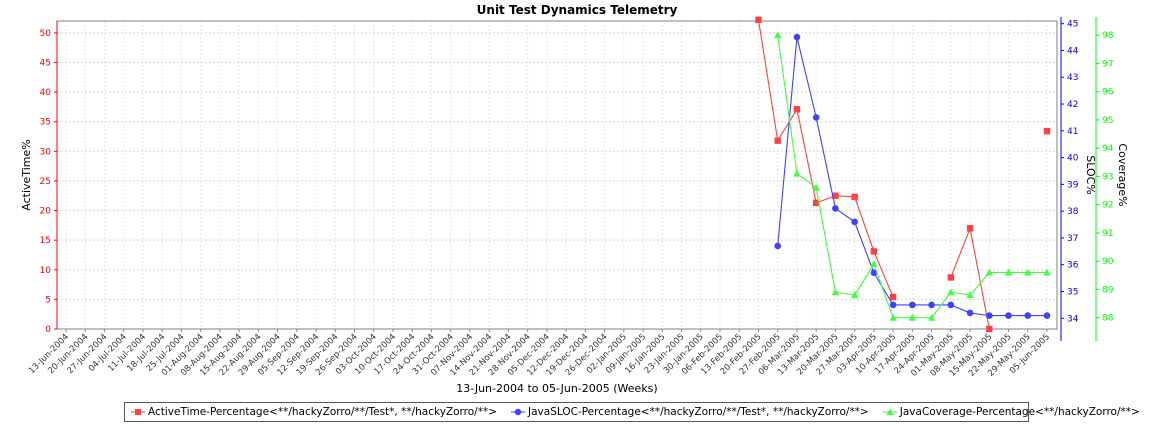 This screenshot has height=427, width=1156. I want to click on y-axis-label-coverage: Coverage%, so click(1122, 174).